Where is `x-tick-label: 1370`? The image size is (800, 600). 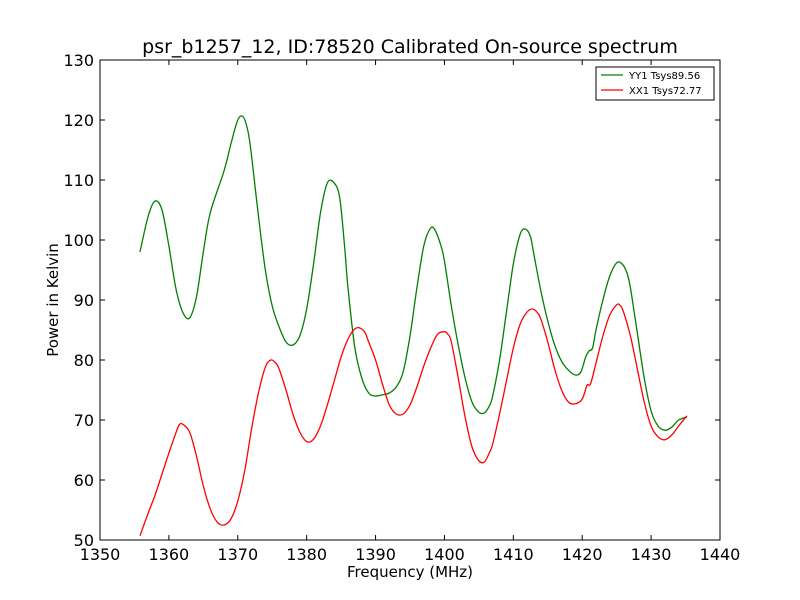 x-tick-label: 1370 is located at coordinates (237, 554).